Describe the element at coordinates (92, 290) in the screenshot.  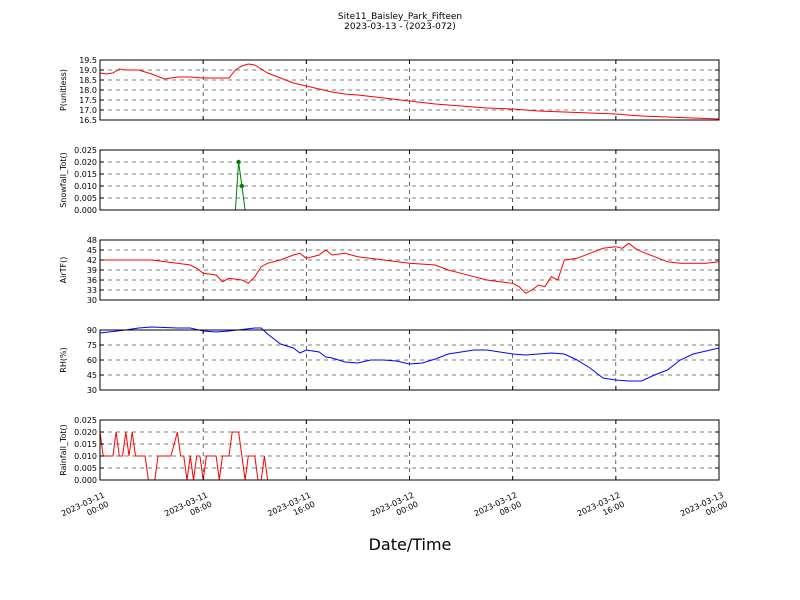
I see `y-tick-label: 33` at that location.